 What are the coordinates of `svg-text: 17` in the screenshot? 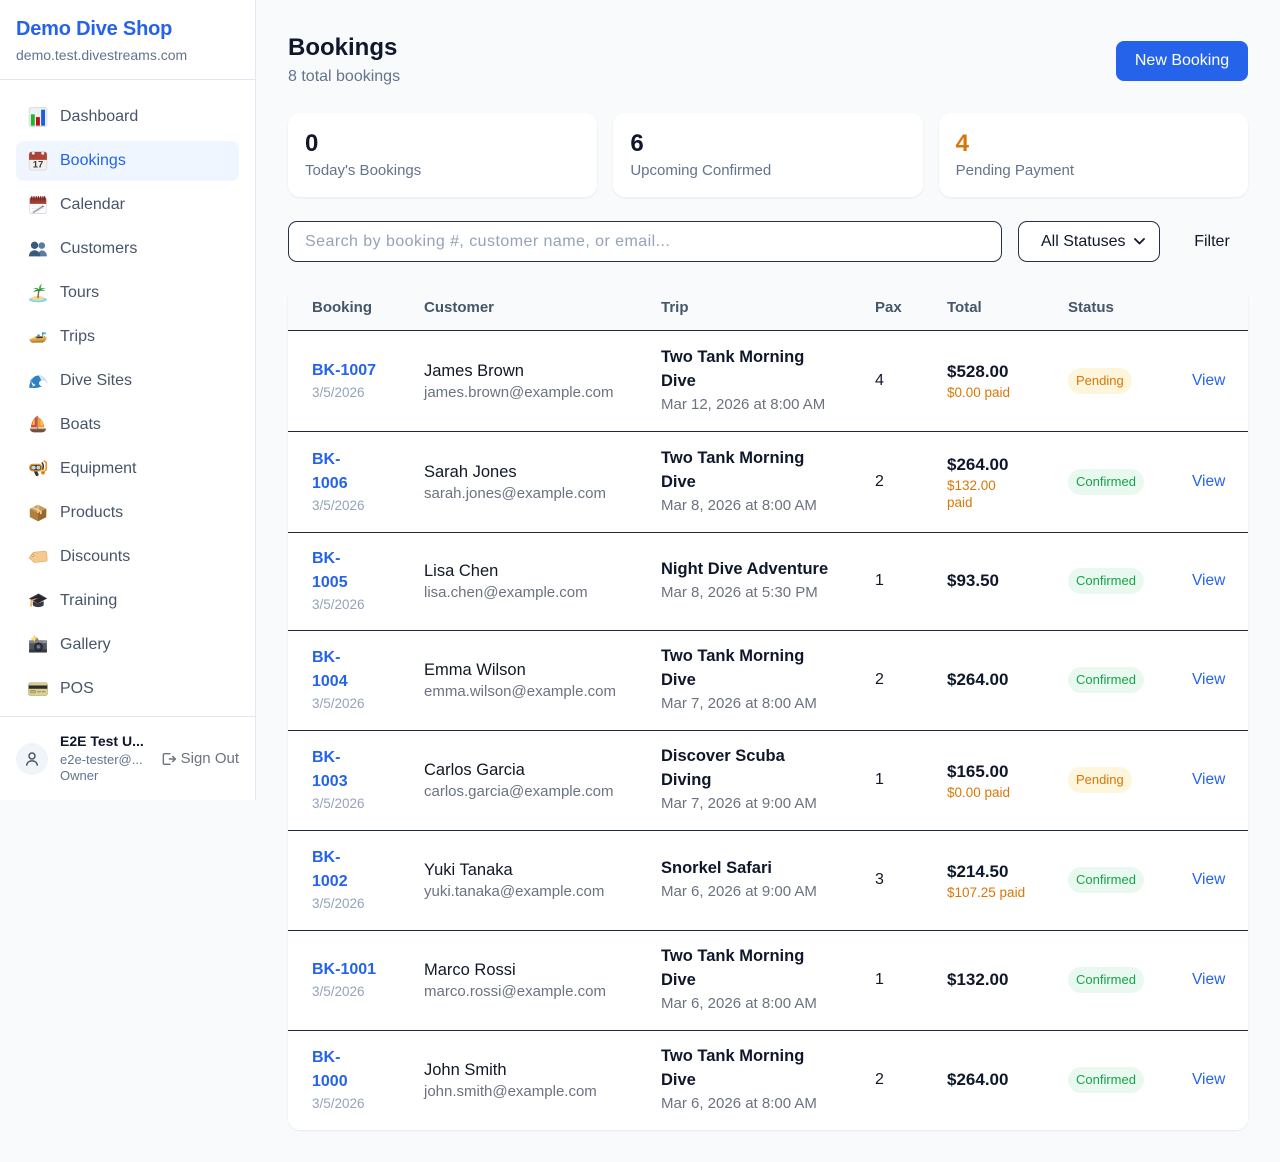 It's located at (38, 165).